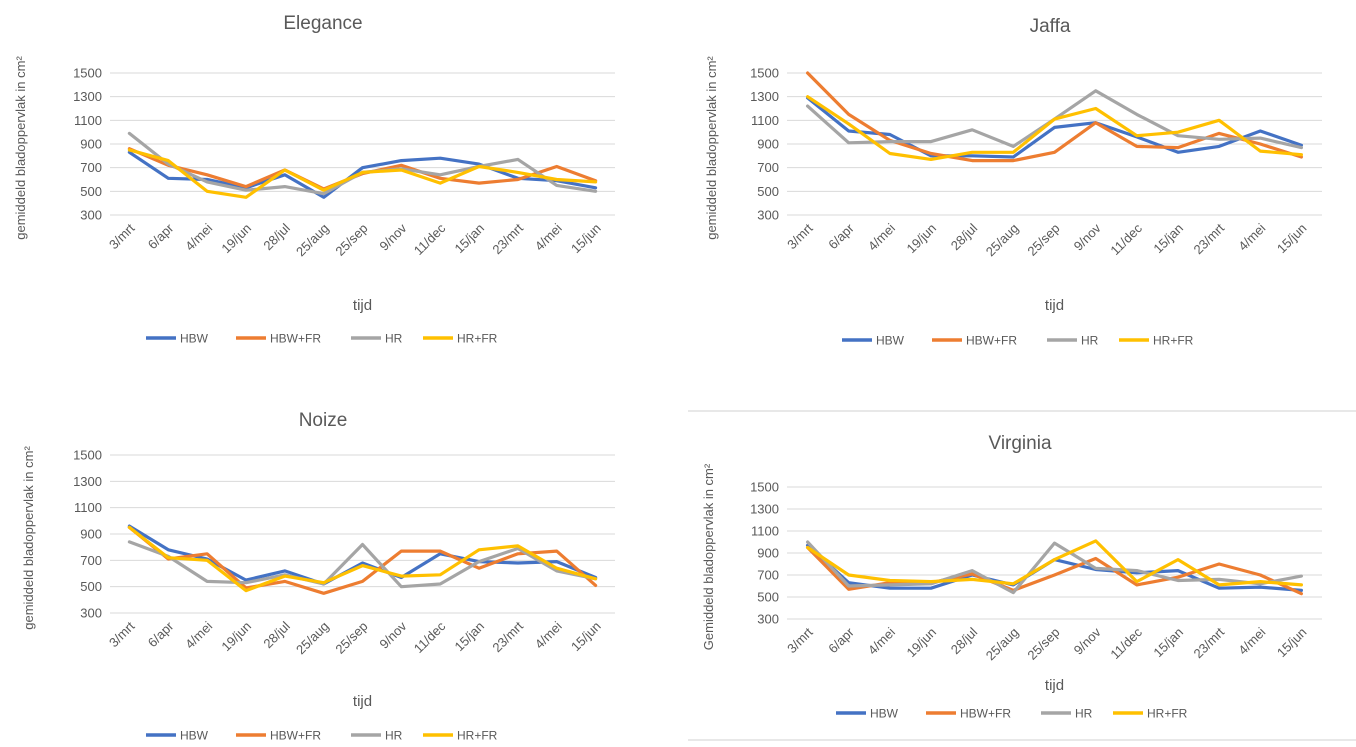 The height and width of the screenshot is (747, 1356). What do you see at coordinates (764, 487) in the screenshot?
I see `y-tick-label: 1500` at bounding box center [764, 487].